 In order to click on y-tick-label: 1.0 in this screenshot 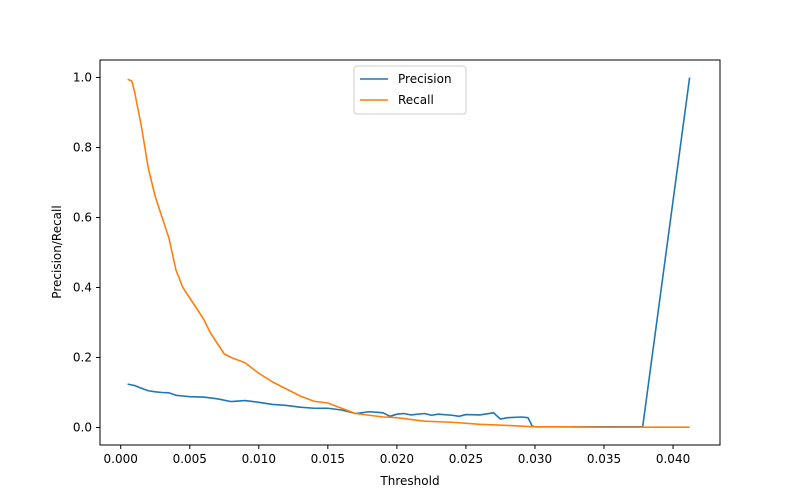, I will do `click(82, 78)`.